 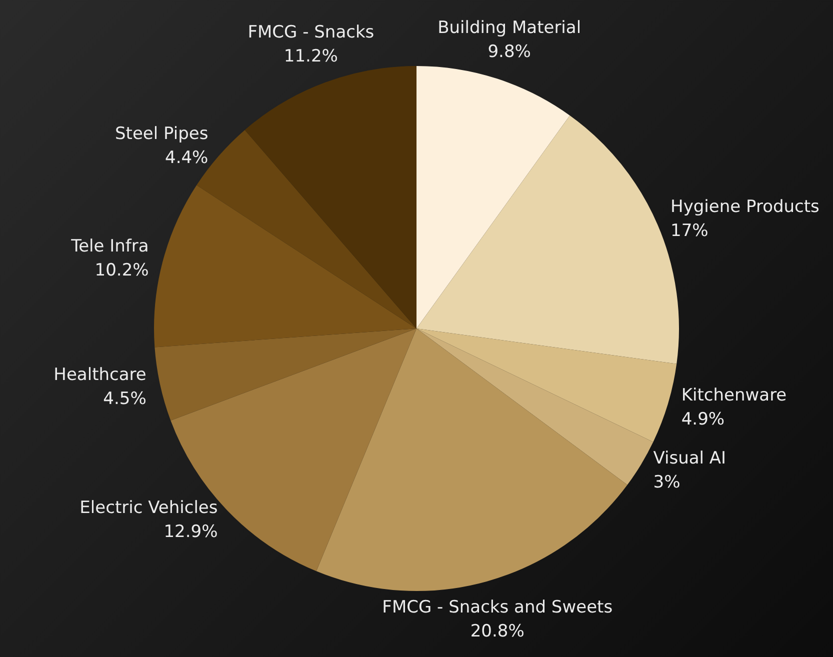 I want to click on slice-label: FMCG - Snacks, so click(x=311, y=32).